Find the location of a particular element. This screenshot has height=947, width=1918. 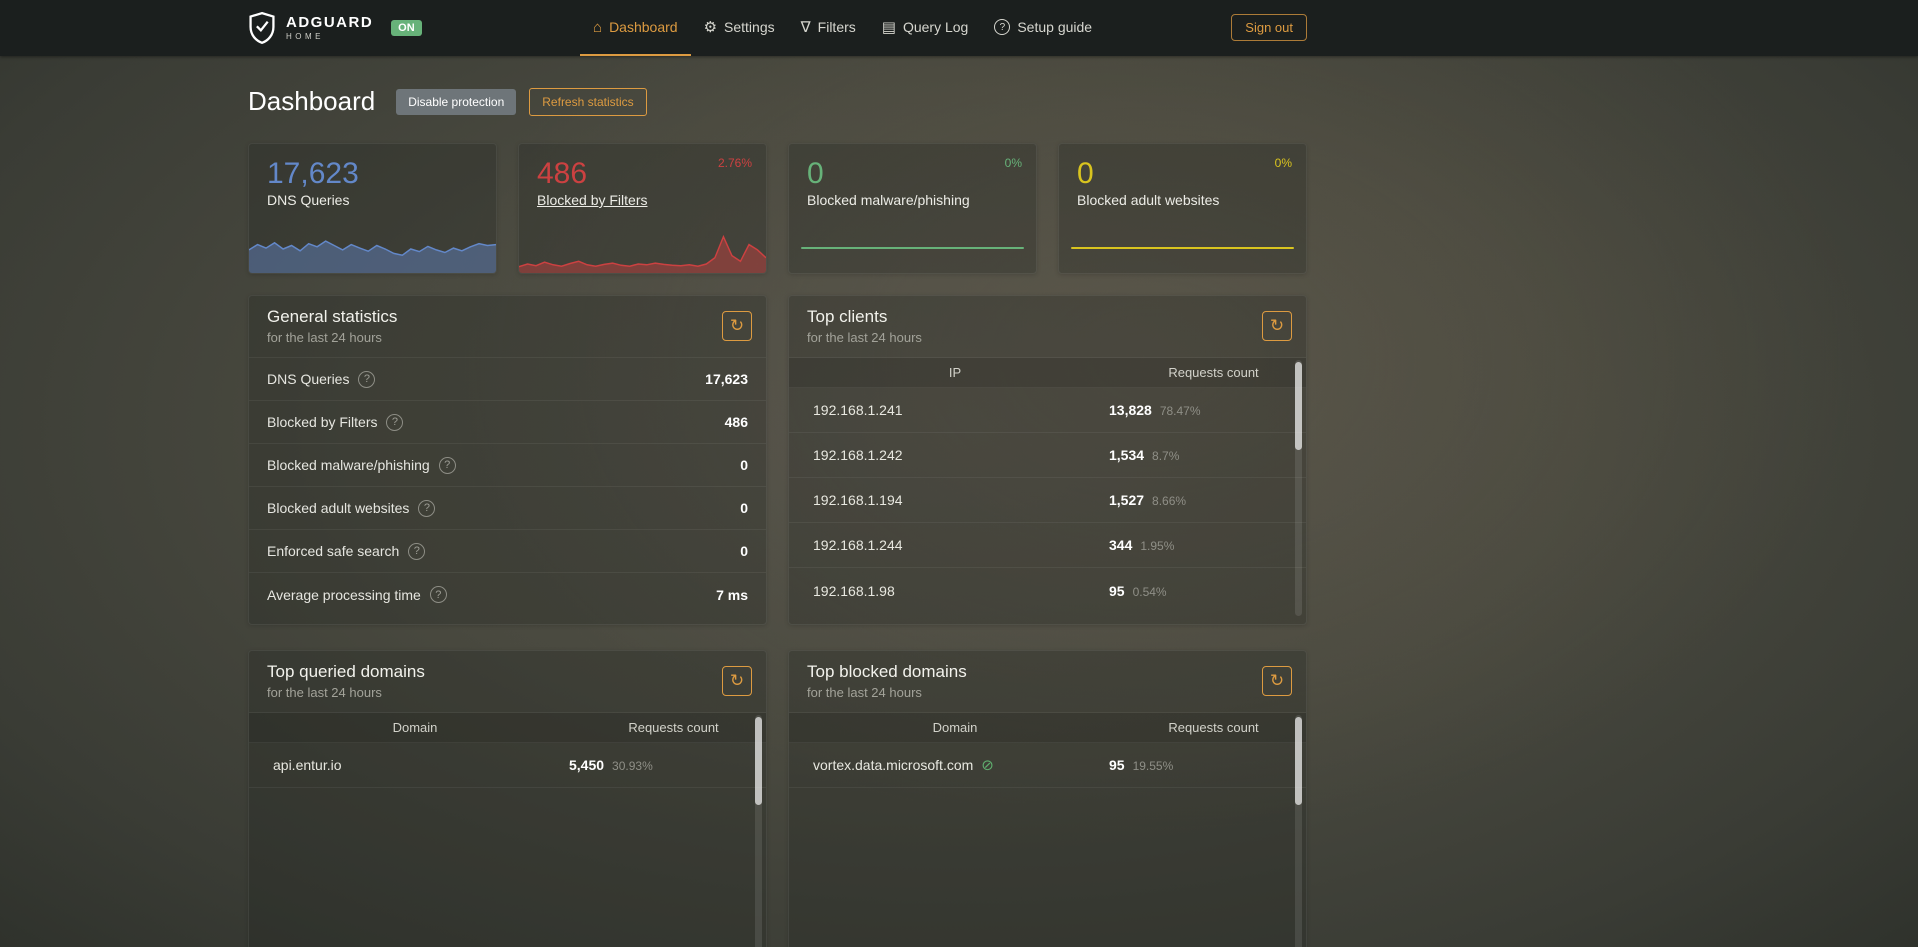

request-count: 13,828 is located at coordinates (1130, 410).